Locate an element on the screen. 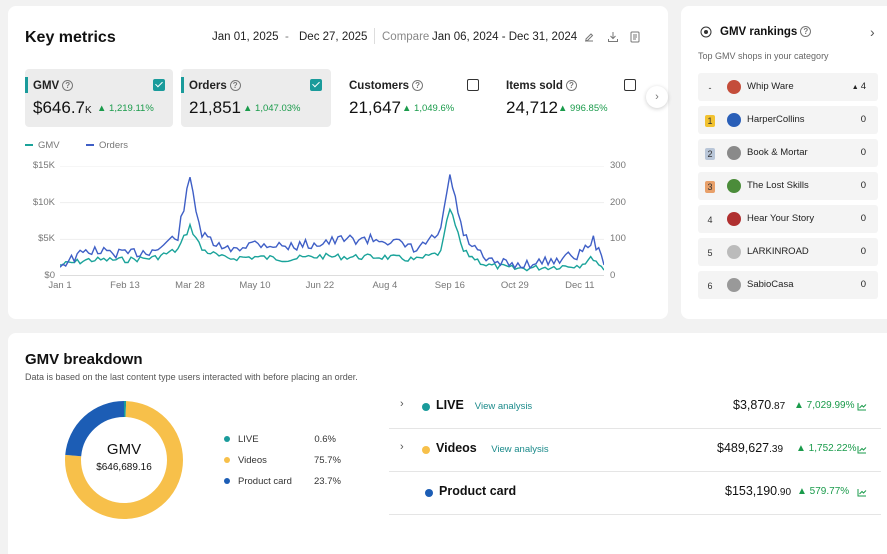  metric-value: 21,647 is located at coordinates (375, 107).